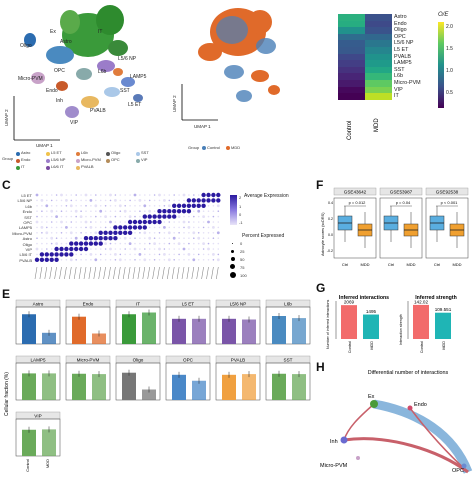  What do you see at coordinates (8, 158) in the screenshot?
I see `legend-a-title: Group` at bounding box center [8, 158].